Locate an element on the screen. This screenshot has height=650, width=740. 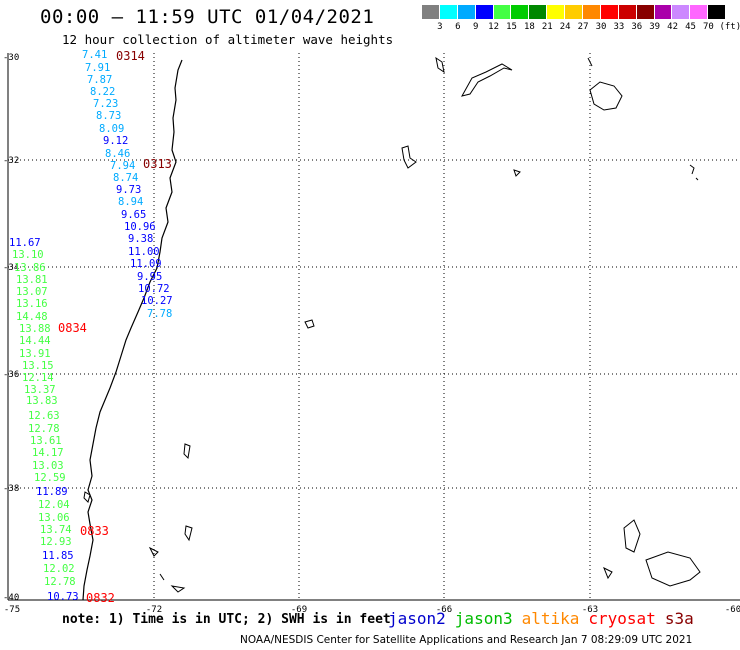
wave-height-value: 12.04 is located at coordinates (54, 505).